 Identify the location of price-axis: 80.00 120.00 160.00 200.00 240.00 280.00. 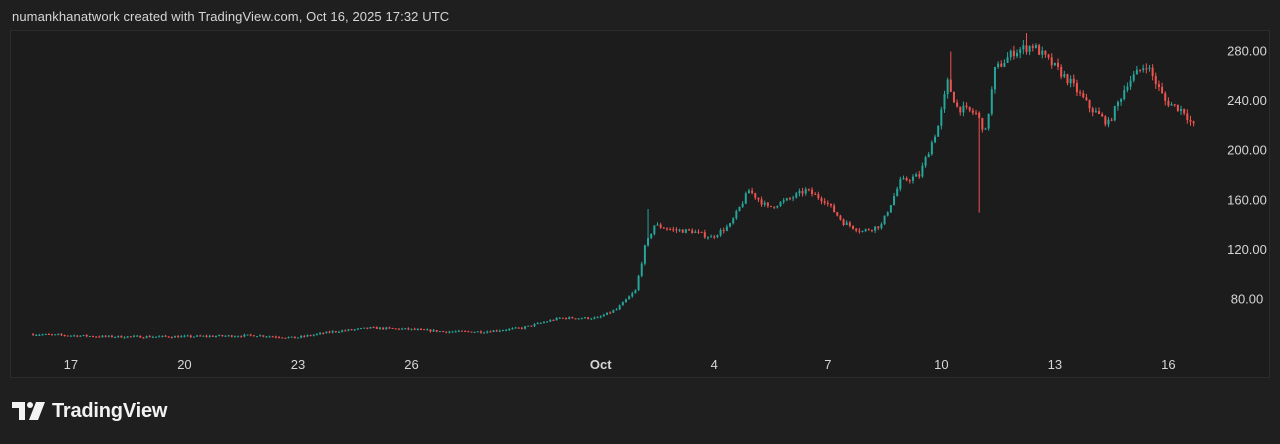
(1247, 175).